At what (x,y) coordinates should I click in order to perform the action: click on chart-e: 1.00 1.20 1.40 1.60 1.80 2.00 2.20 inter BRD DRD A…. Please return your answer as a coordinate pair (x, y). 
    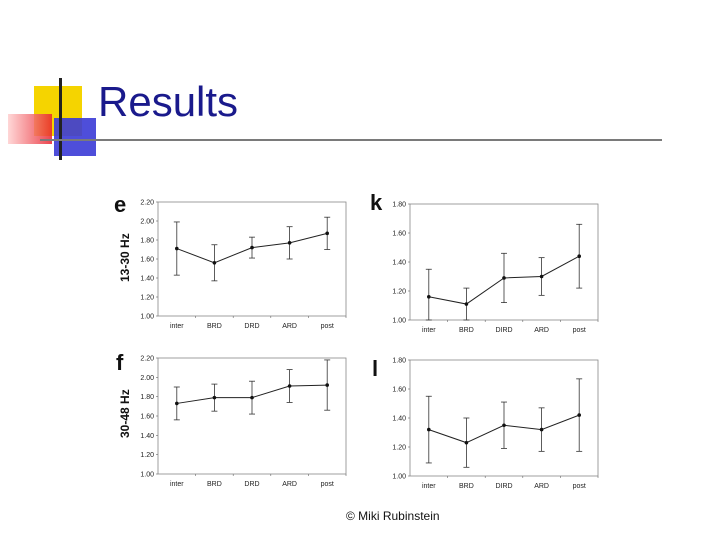
    Looking at the image, I should click on (243, 265).